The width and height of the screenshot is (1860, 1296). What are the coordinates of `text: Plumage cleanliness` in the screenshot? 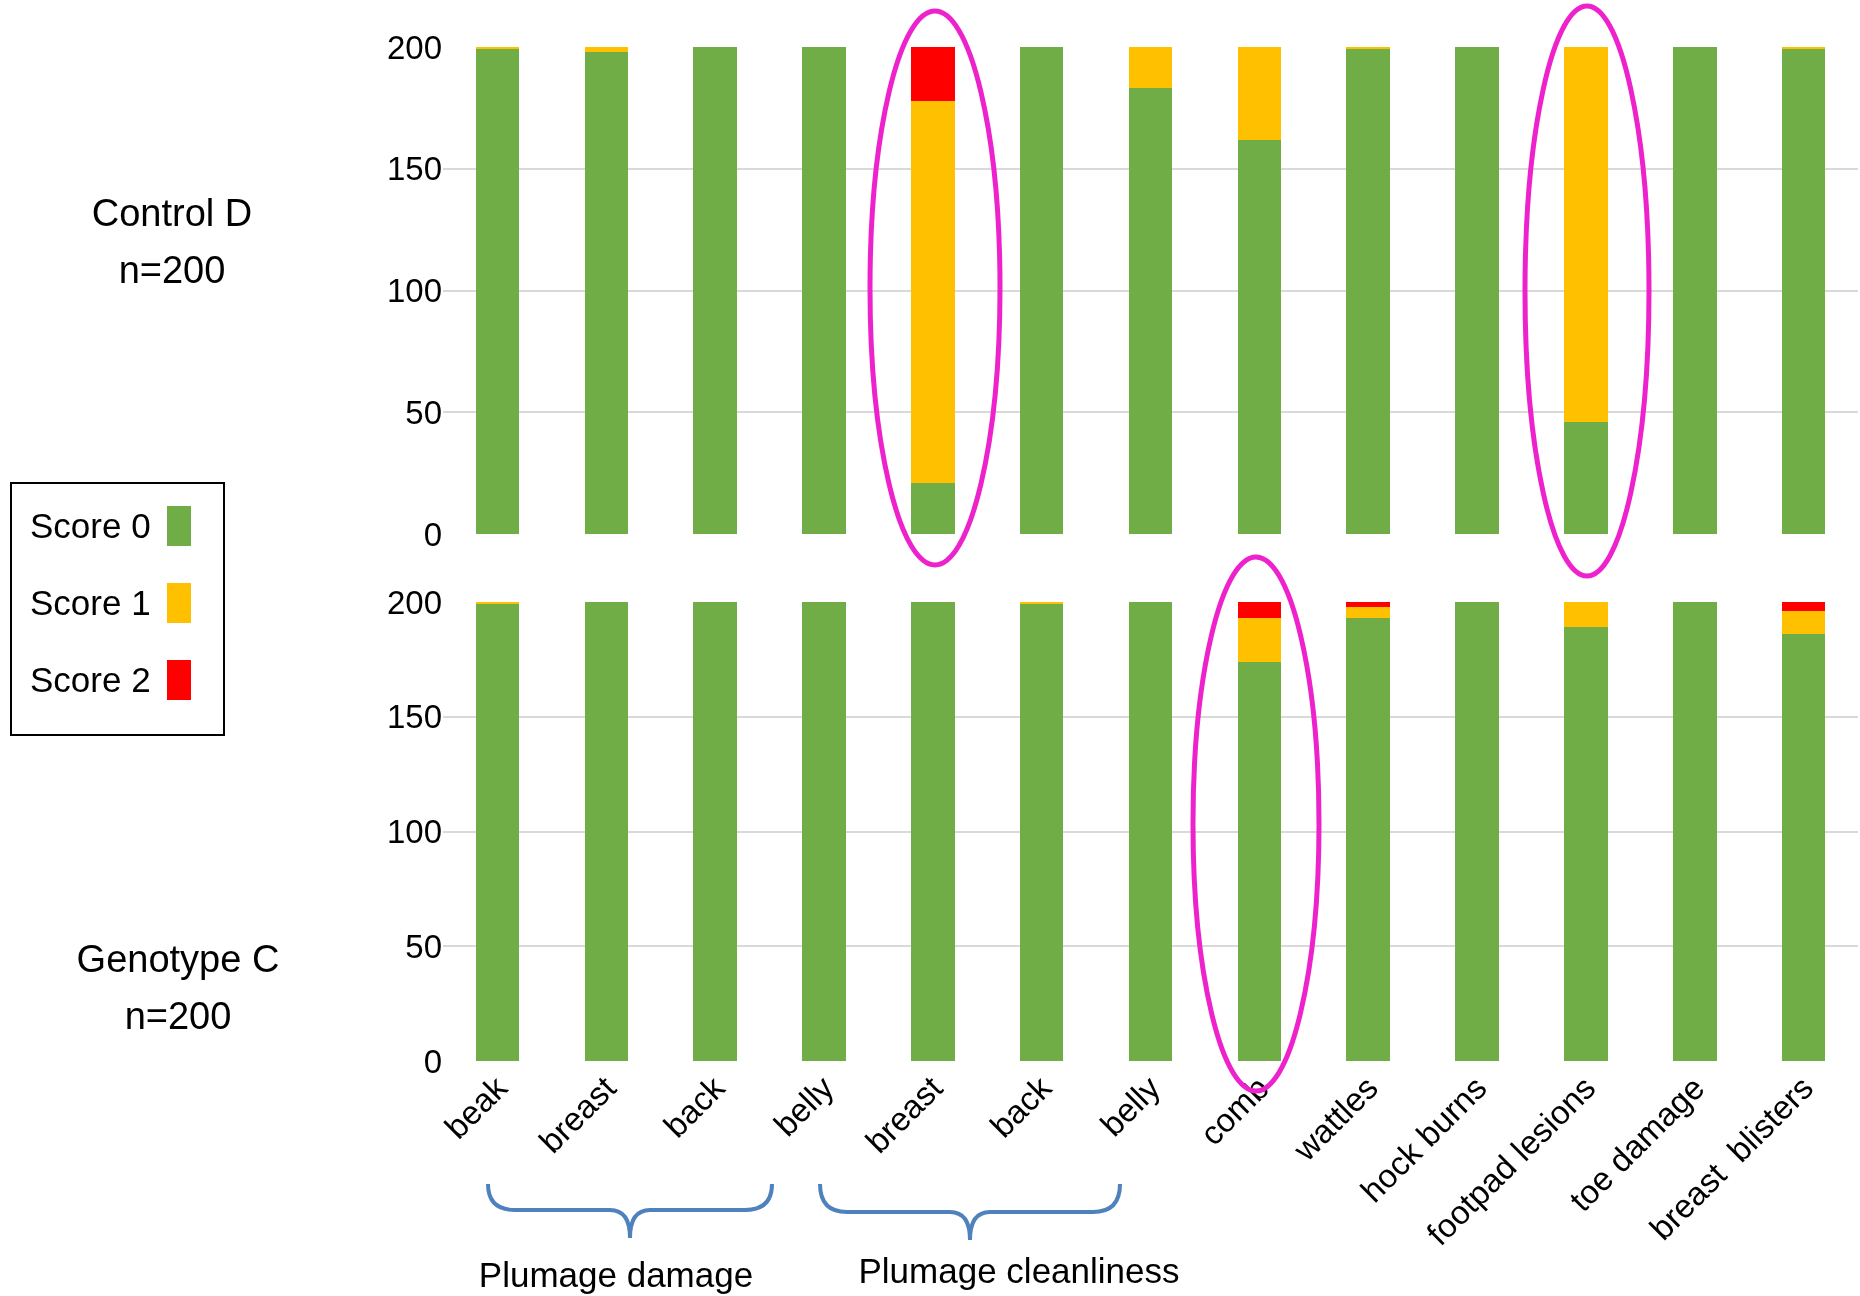 It's located at (1019, 1270).